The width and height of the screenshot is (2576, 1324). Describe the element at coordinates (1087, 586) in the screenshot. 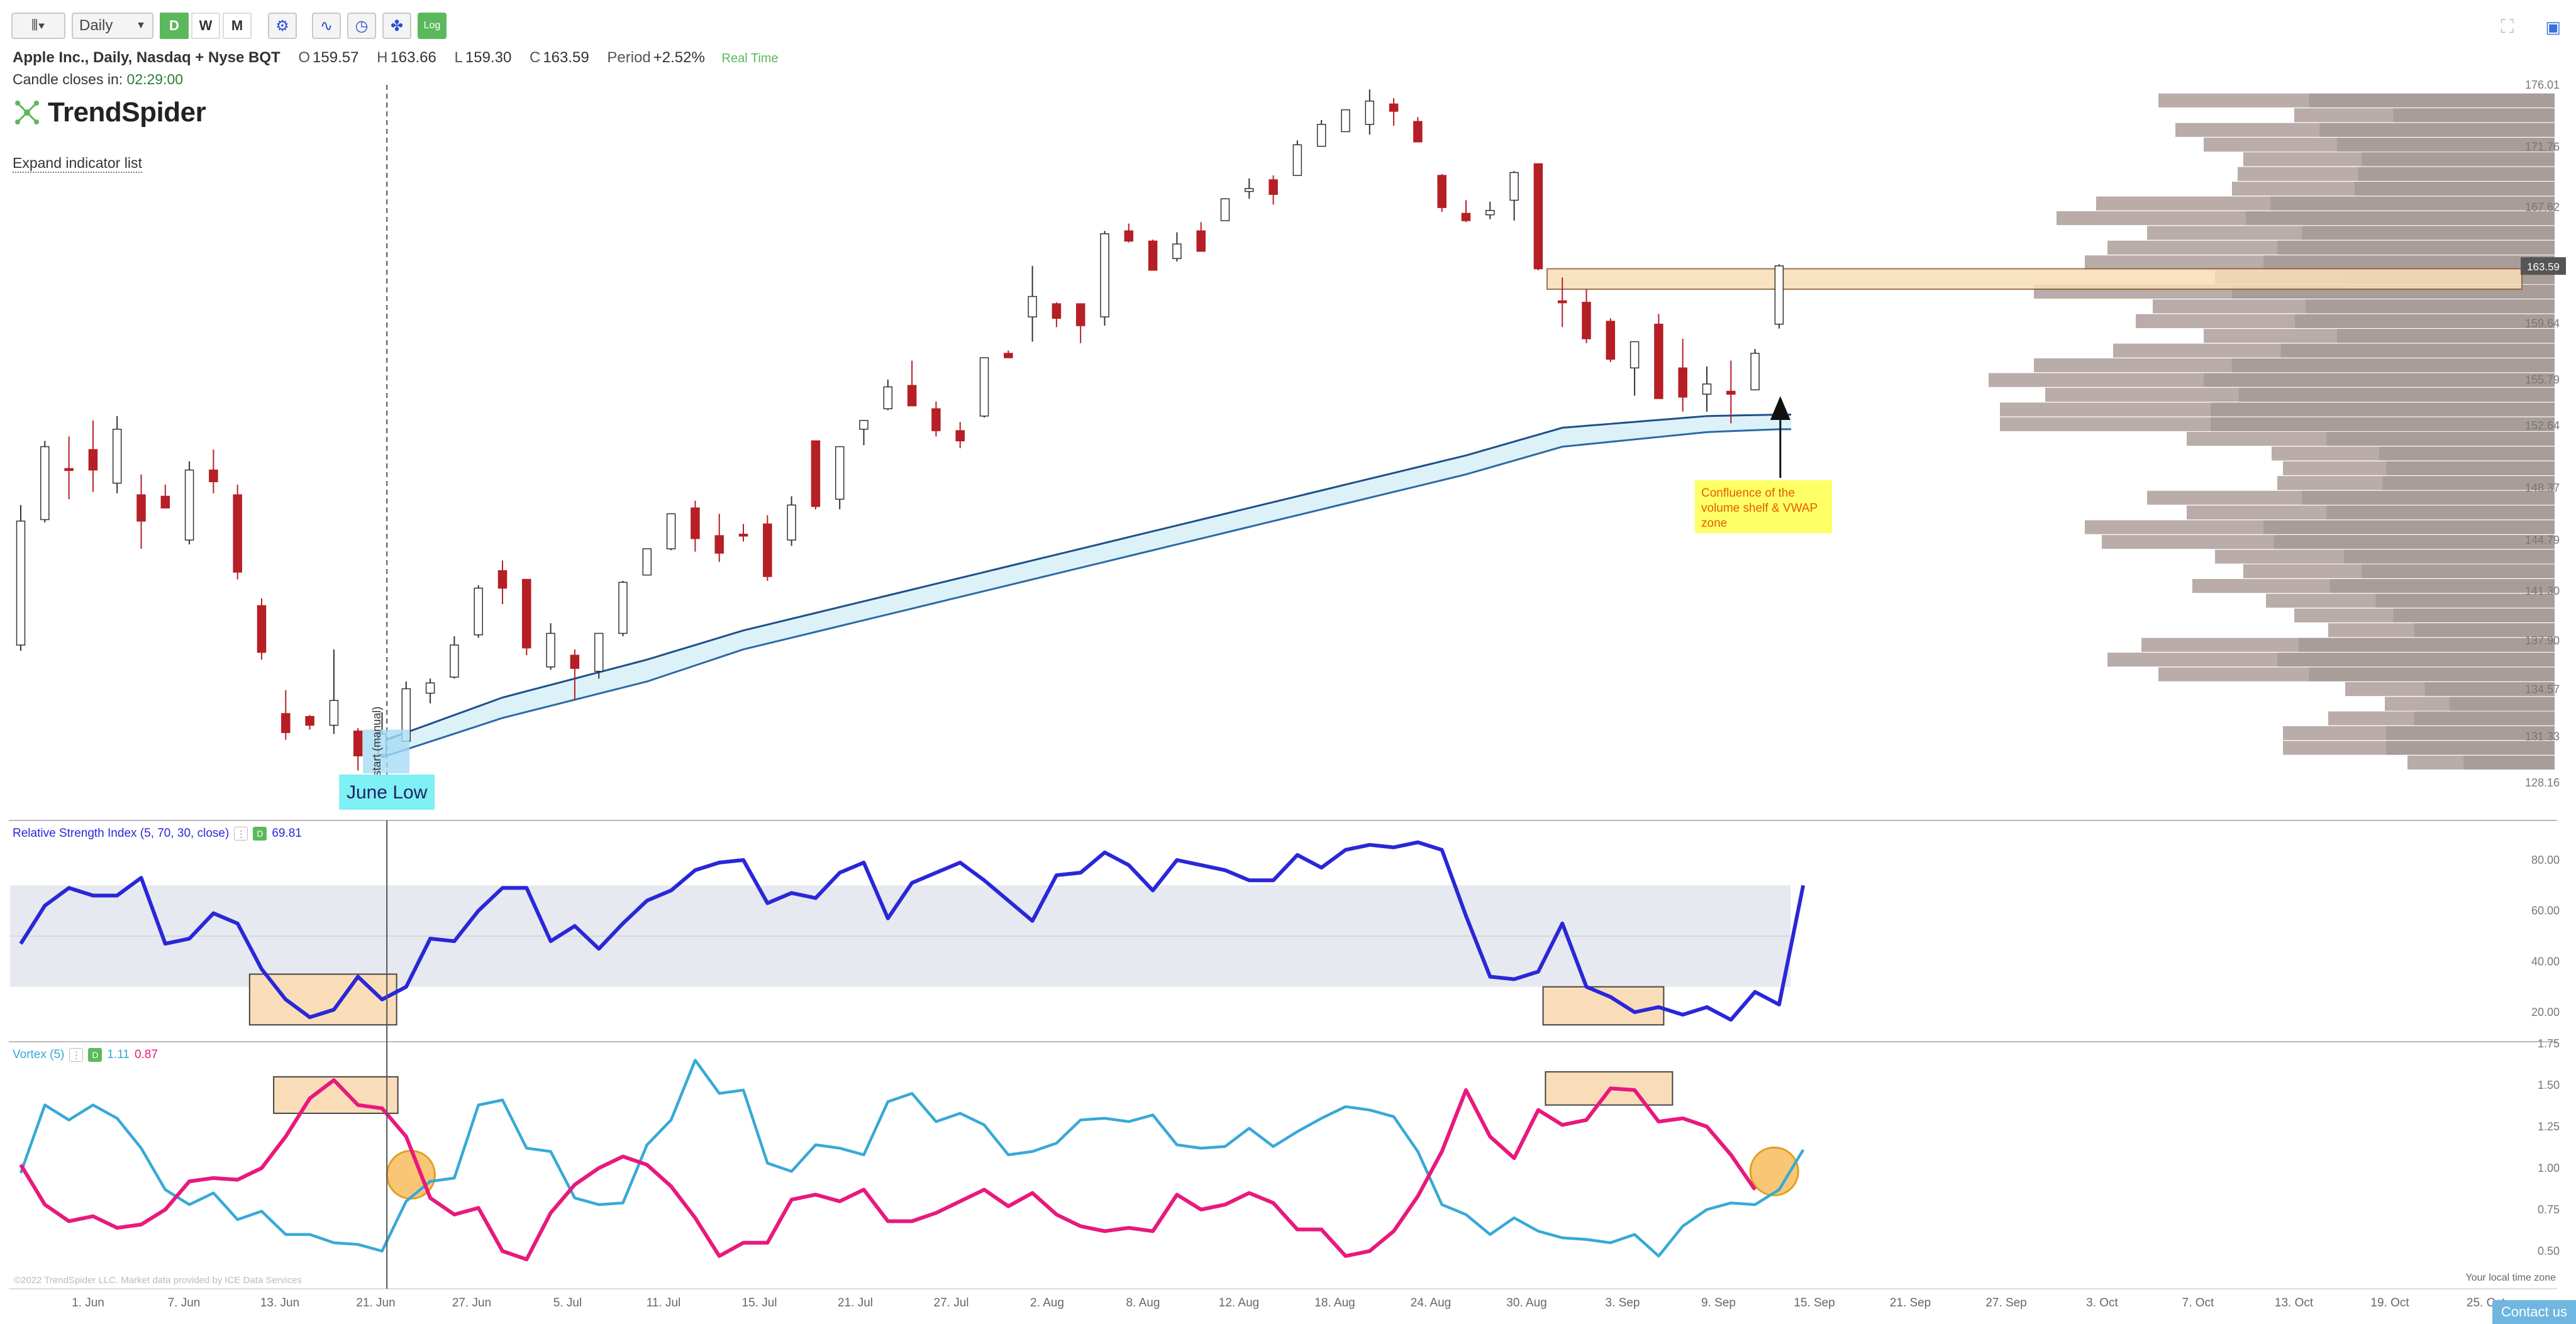

I see `vwap-band` at that location.